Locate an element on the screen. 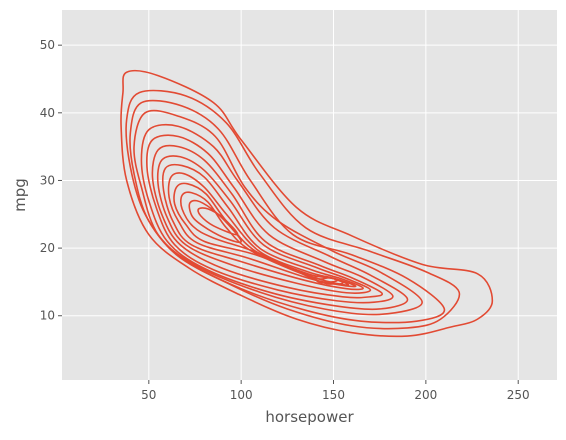 The width and height of the screenshot is (566, 440). x-tick-label: 50 is located at coordinates (148, 395).